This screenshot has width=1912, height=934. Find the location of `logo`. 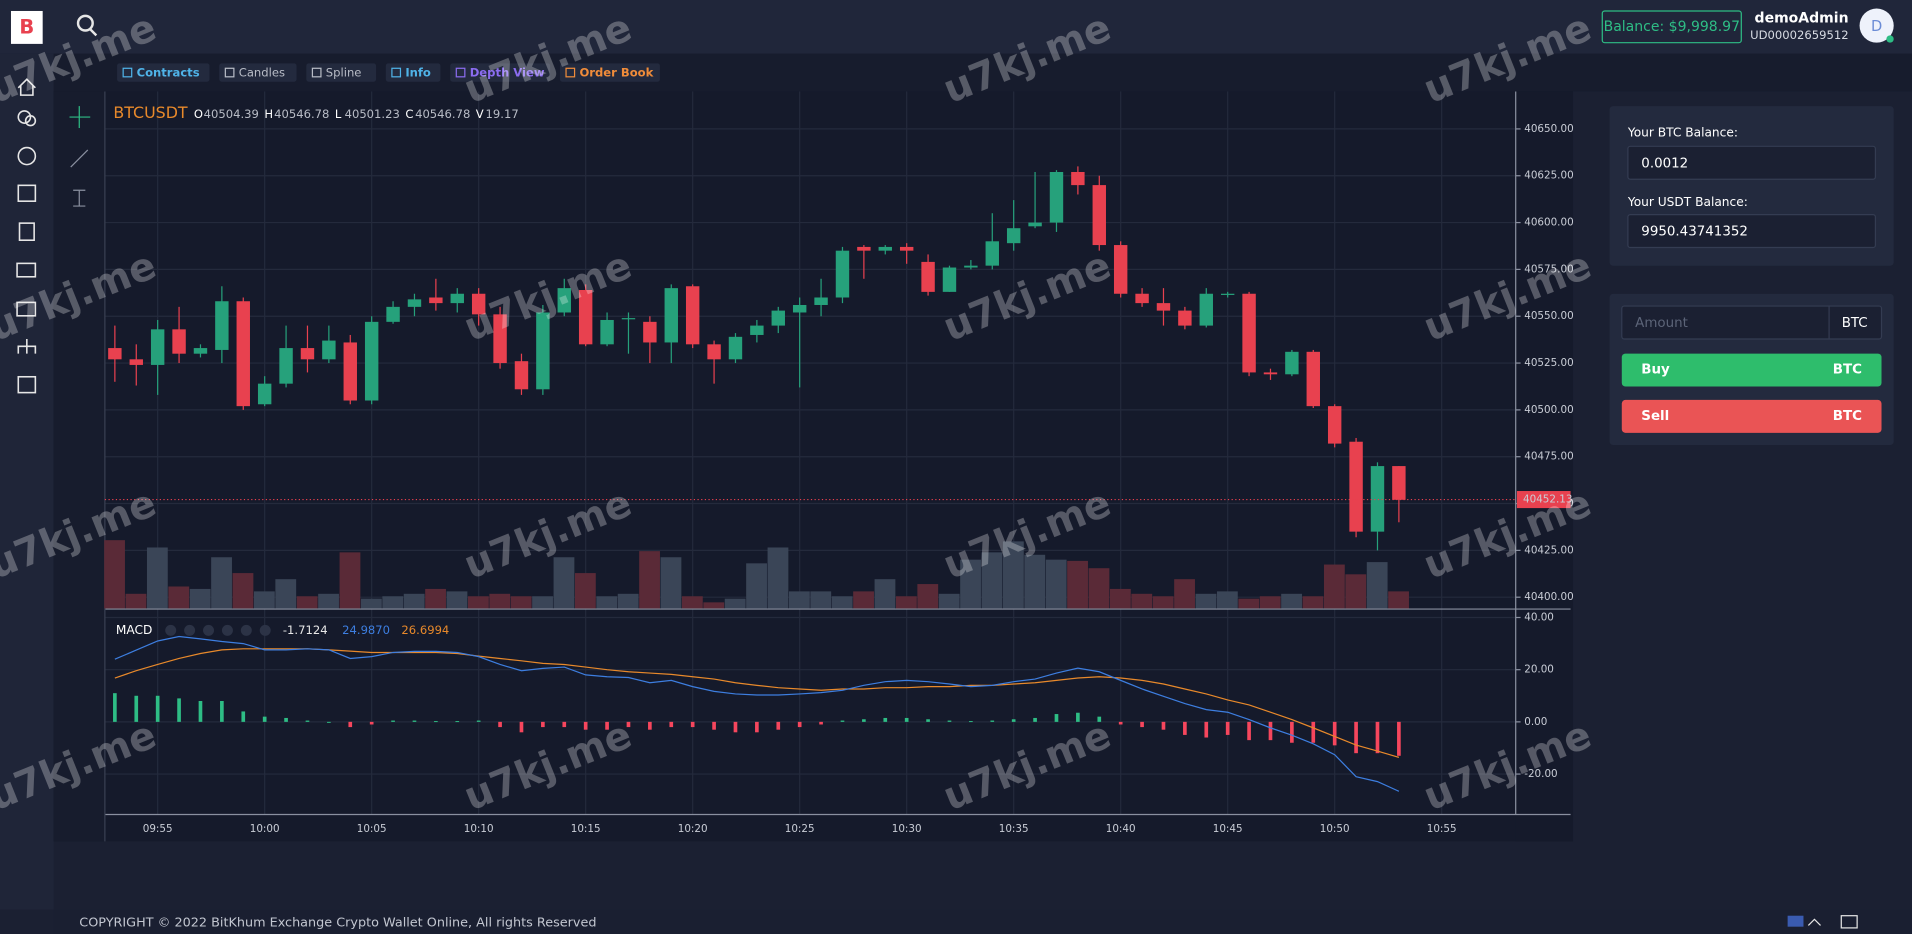

logo is located at coordinates (26, 27).